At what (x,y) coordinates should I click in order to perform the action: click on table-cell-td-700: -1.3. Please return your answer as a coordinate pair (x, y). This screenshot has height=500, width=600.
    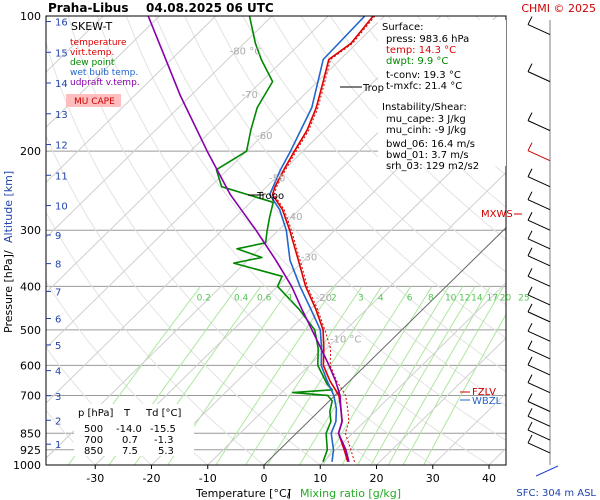
    Looking at the image, I should click on (164, 440).